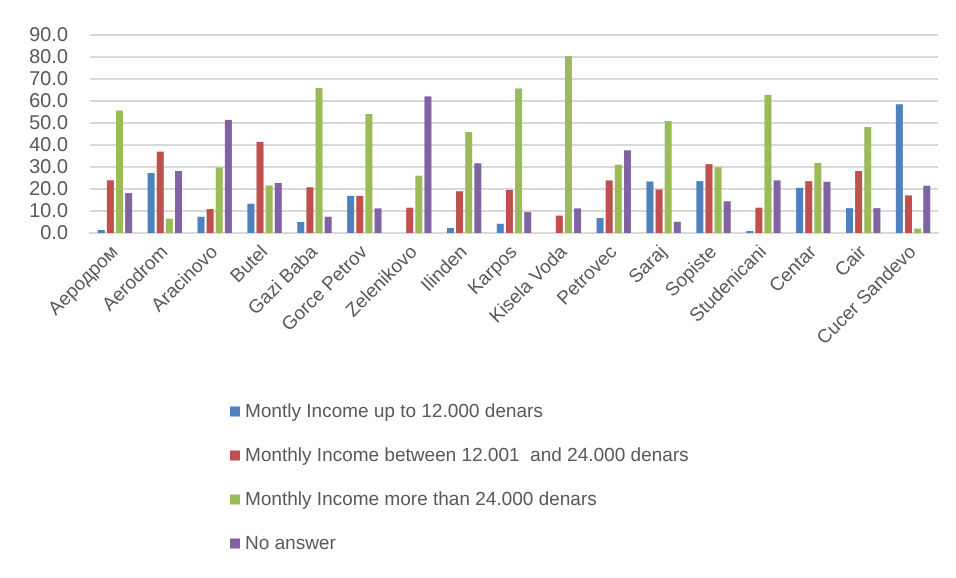  Describe the element at coordinates (48, 189) in the screenshot. I see `y-tick-label: 20.0` at that location.